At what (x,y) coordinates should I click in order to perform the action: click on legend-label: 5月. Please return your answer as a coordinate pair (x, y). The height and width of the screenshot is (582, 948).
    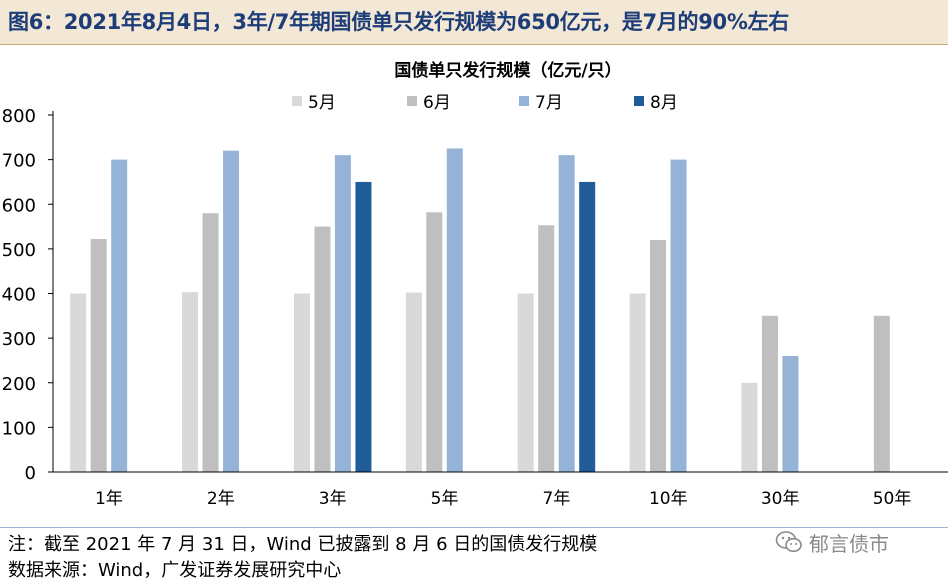
    Looking at the image, I should click on (322, 103).